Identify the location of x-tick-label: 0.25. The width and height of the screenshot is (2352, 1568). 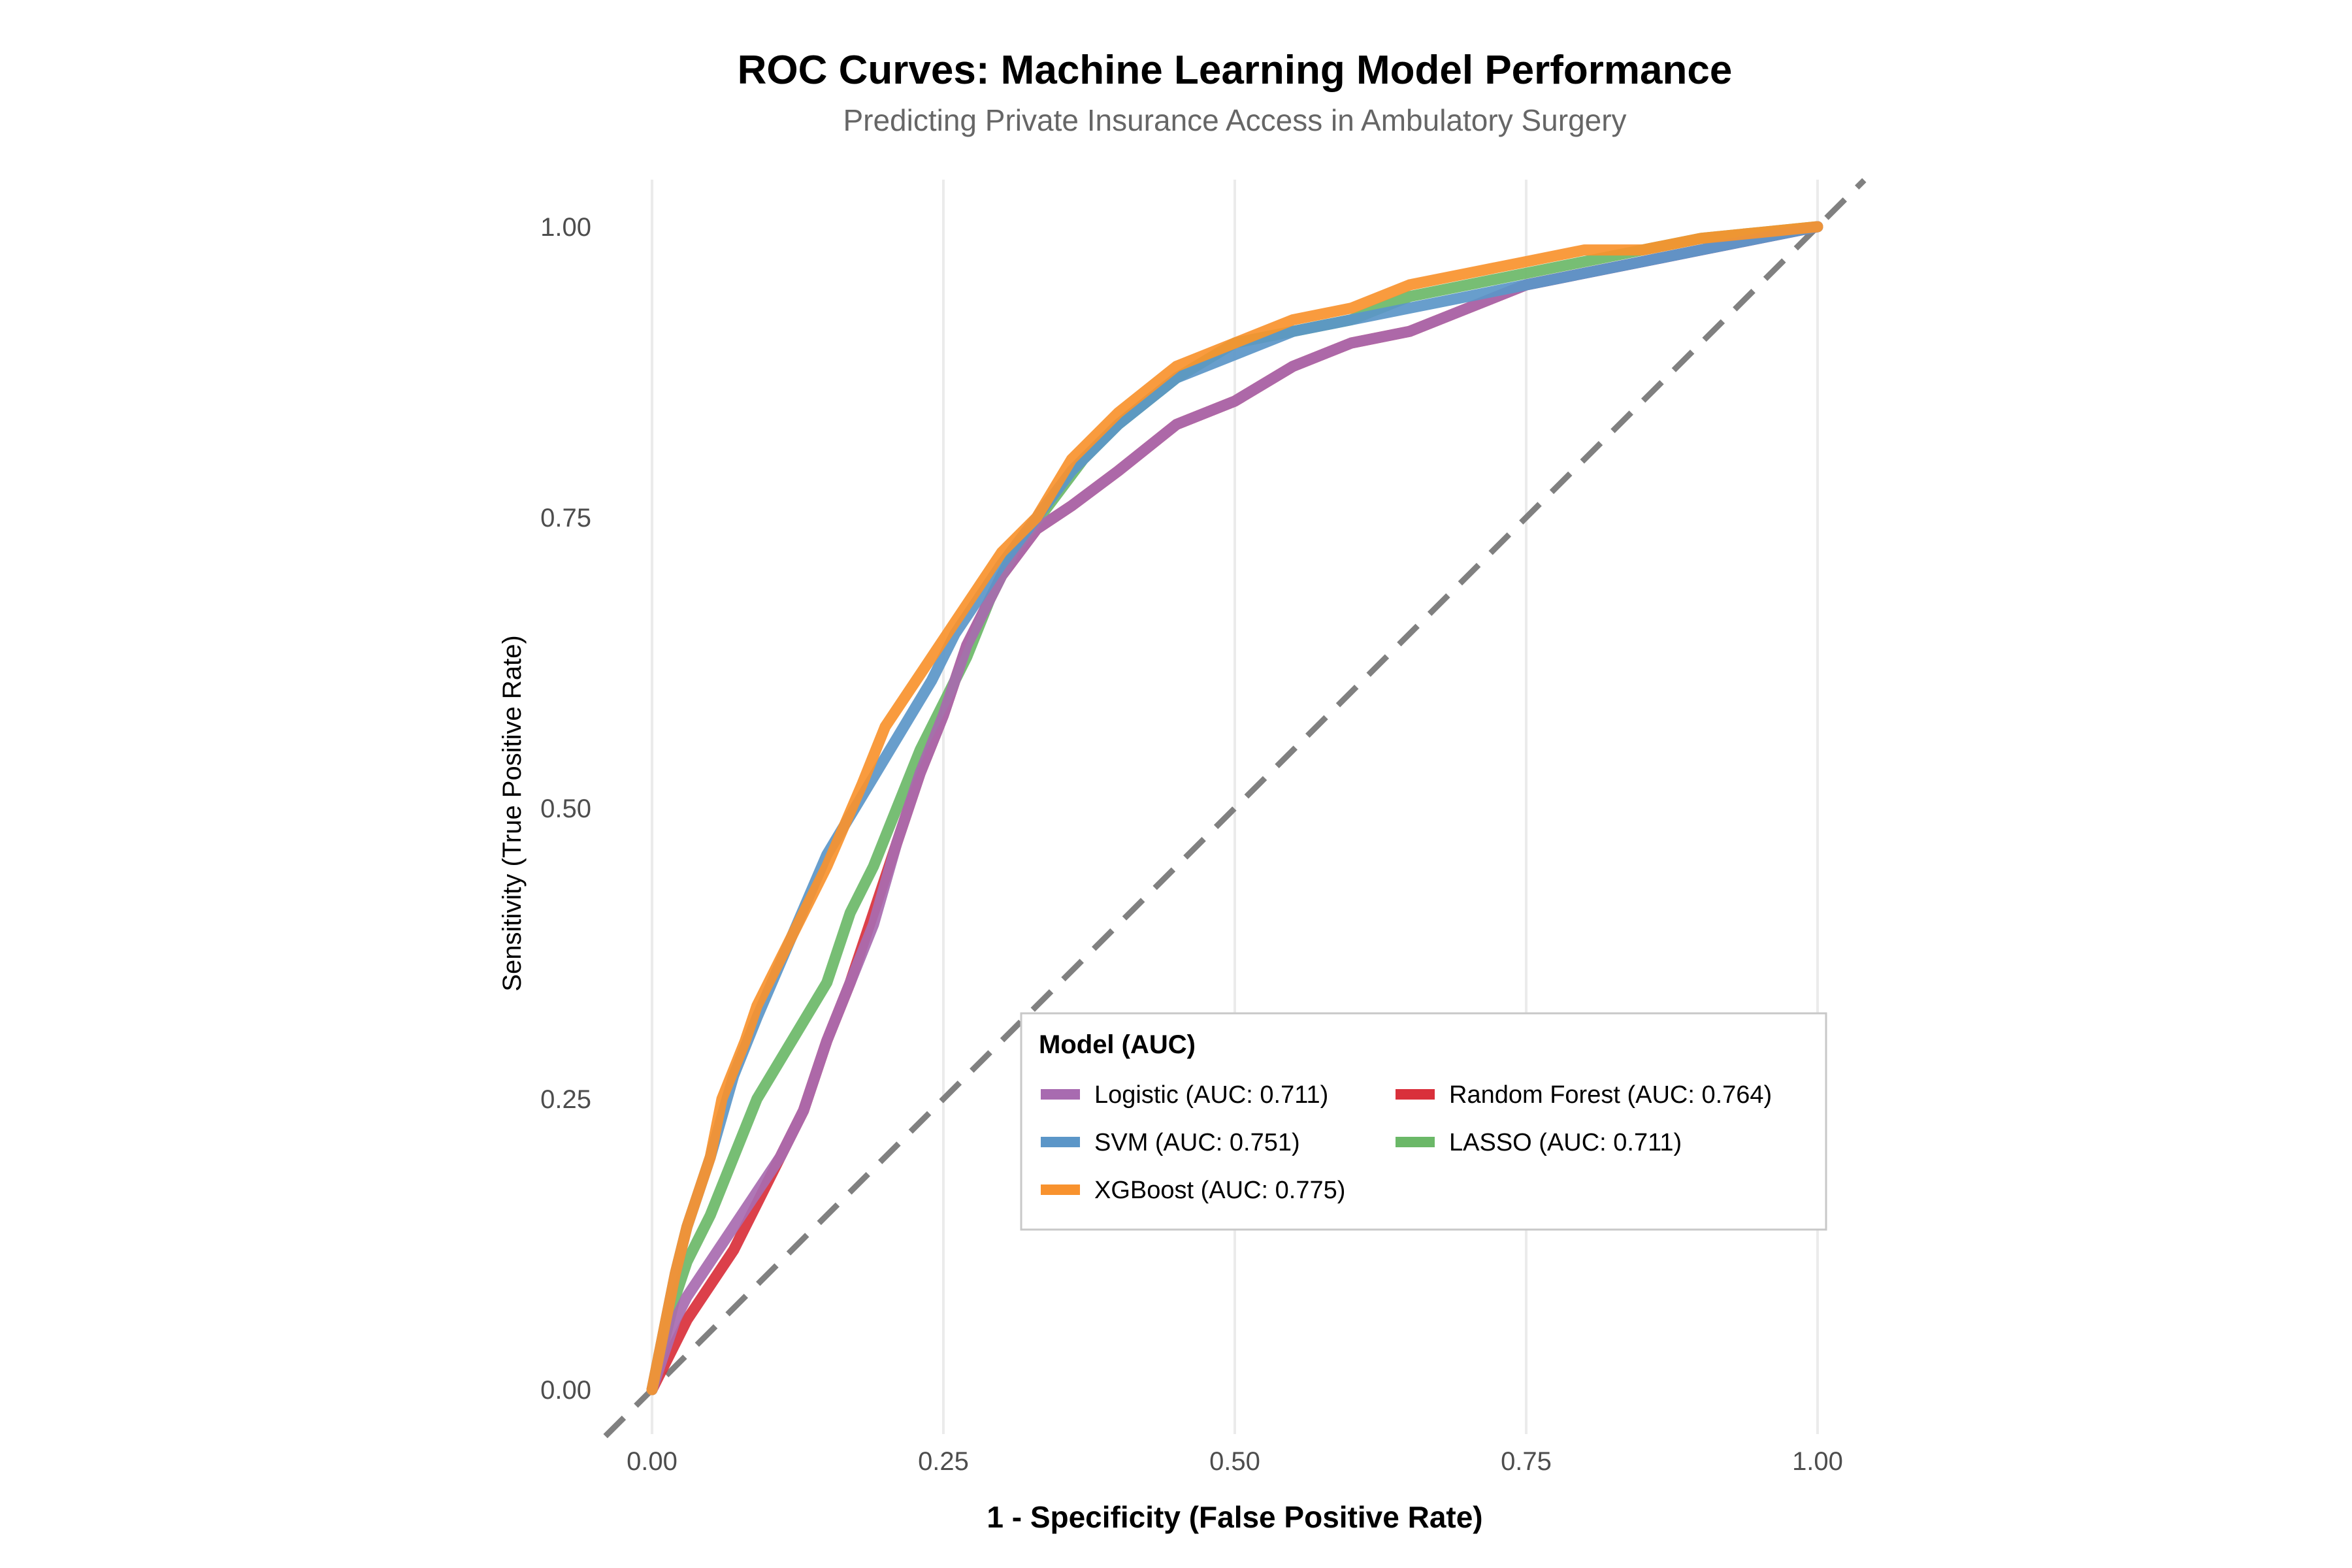
(943, 1461).